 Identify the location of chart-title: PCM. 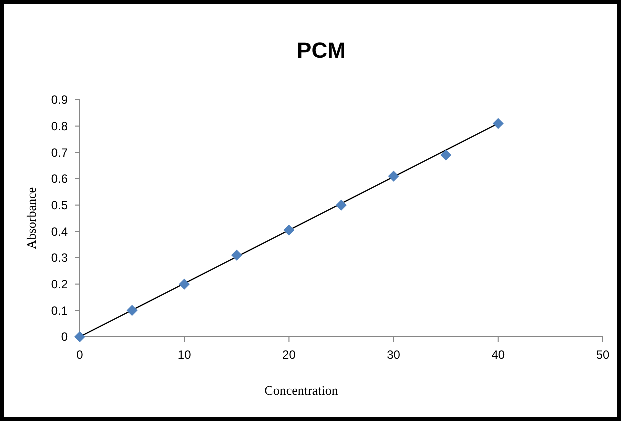
(321, 50).